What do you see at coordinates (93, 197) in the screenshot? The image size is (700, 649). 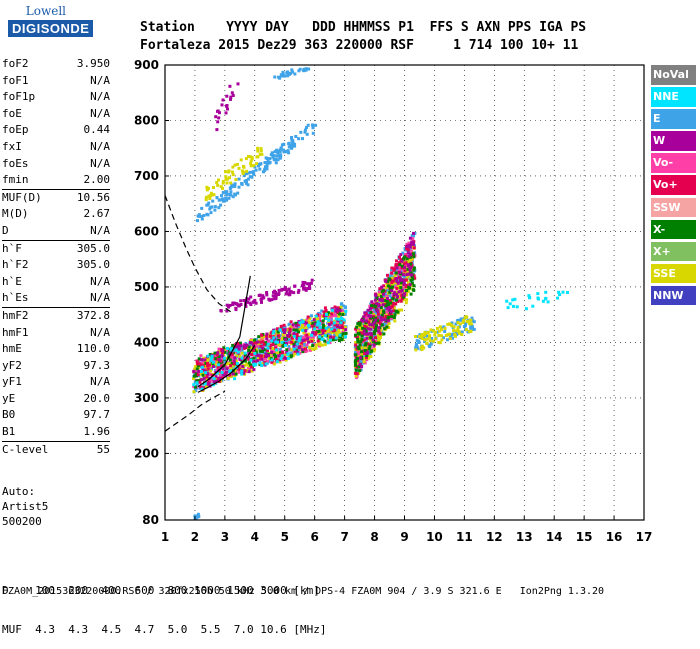 I see `param-value: 10.56` at bounding box center [93, 197].